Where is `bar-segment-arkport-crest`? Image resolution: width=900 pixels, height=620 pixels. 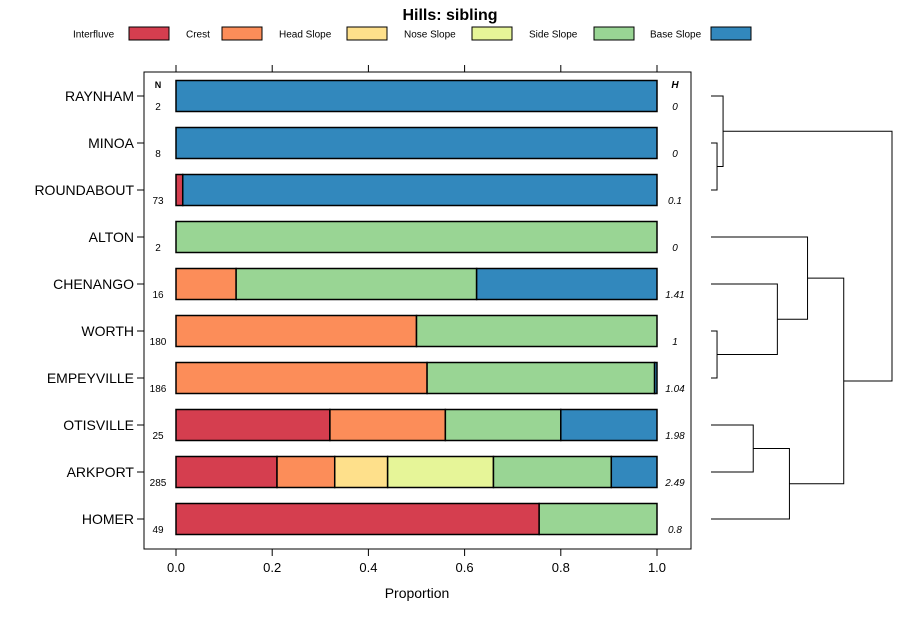 bar-segment-arkport-crest is located at coordinates (306, 472).